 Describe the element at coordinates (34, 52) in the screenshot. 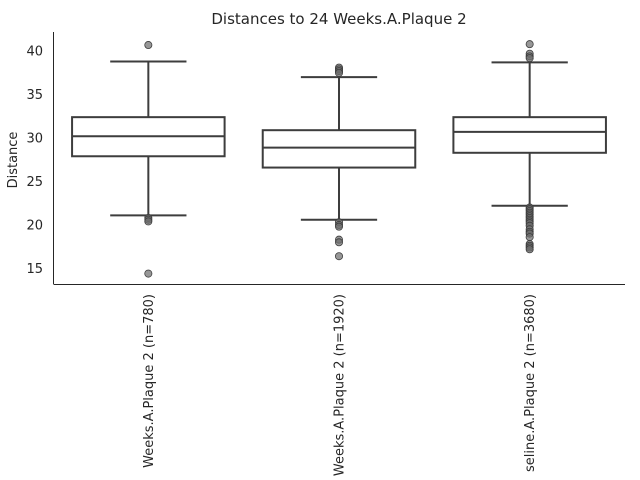

I see `y-tick-label: 40` at that location.